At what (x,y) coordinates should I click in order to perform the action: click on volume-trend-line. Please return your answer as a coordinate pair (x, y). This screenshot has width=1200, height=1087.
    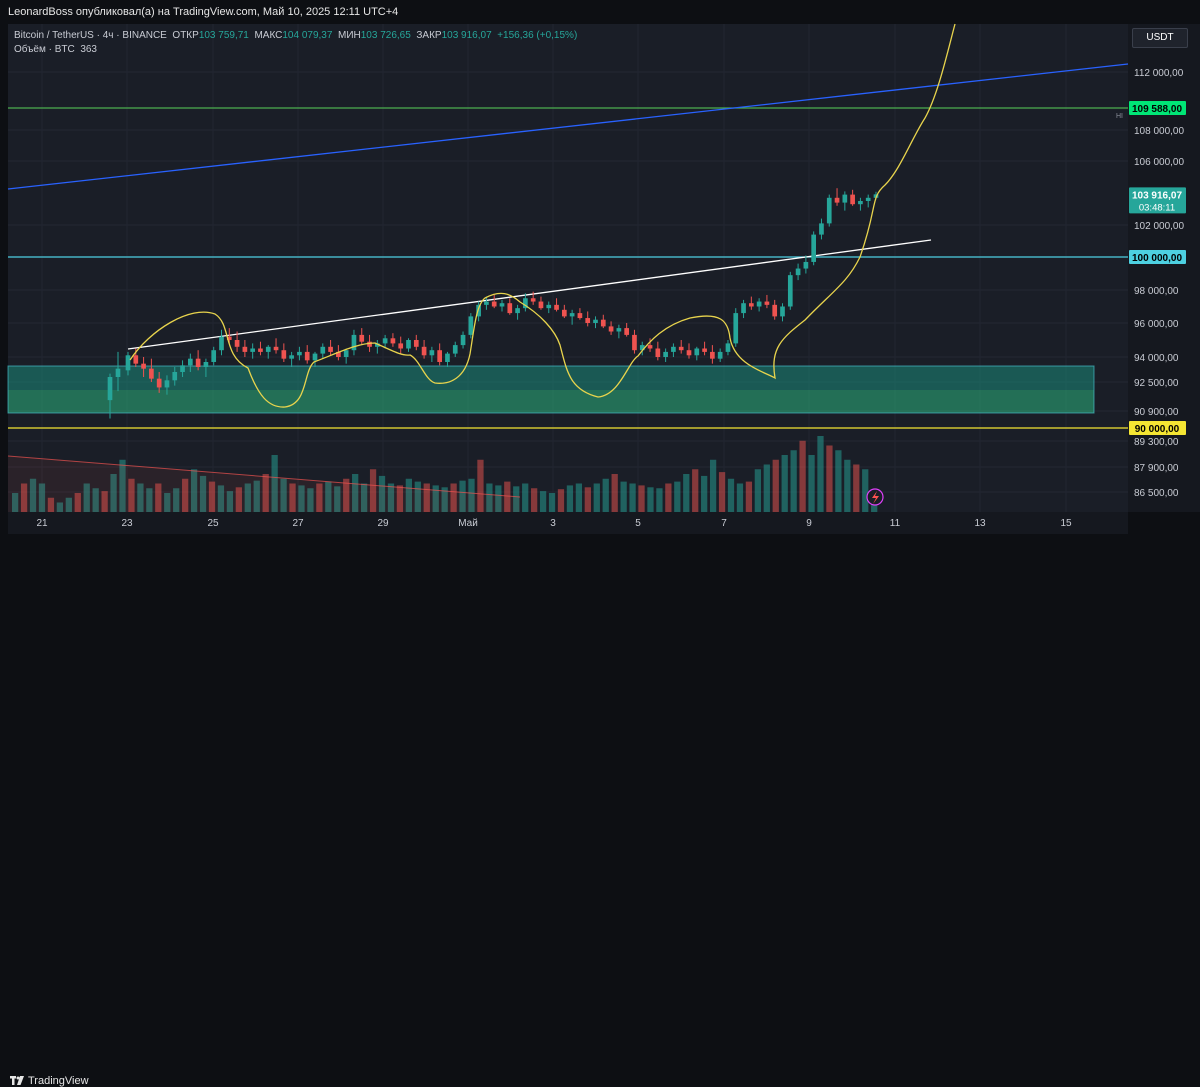
    Looking at the image, I should click on (264, 476).